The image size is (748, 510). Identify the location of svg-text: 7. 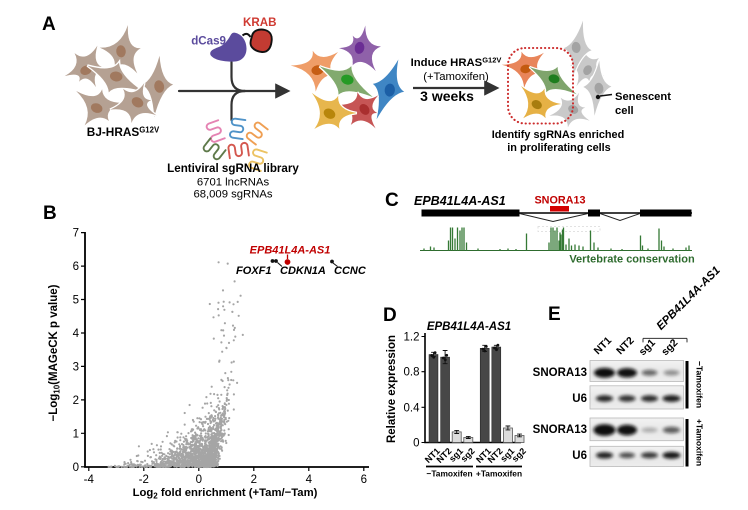
(76, 234).